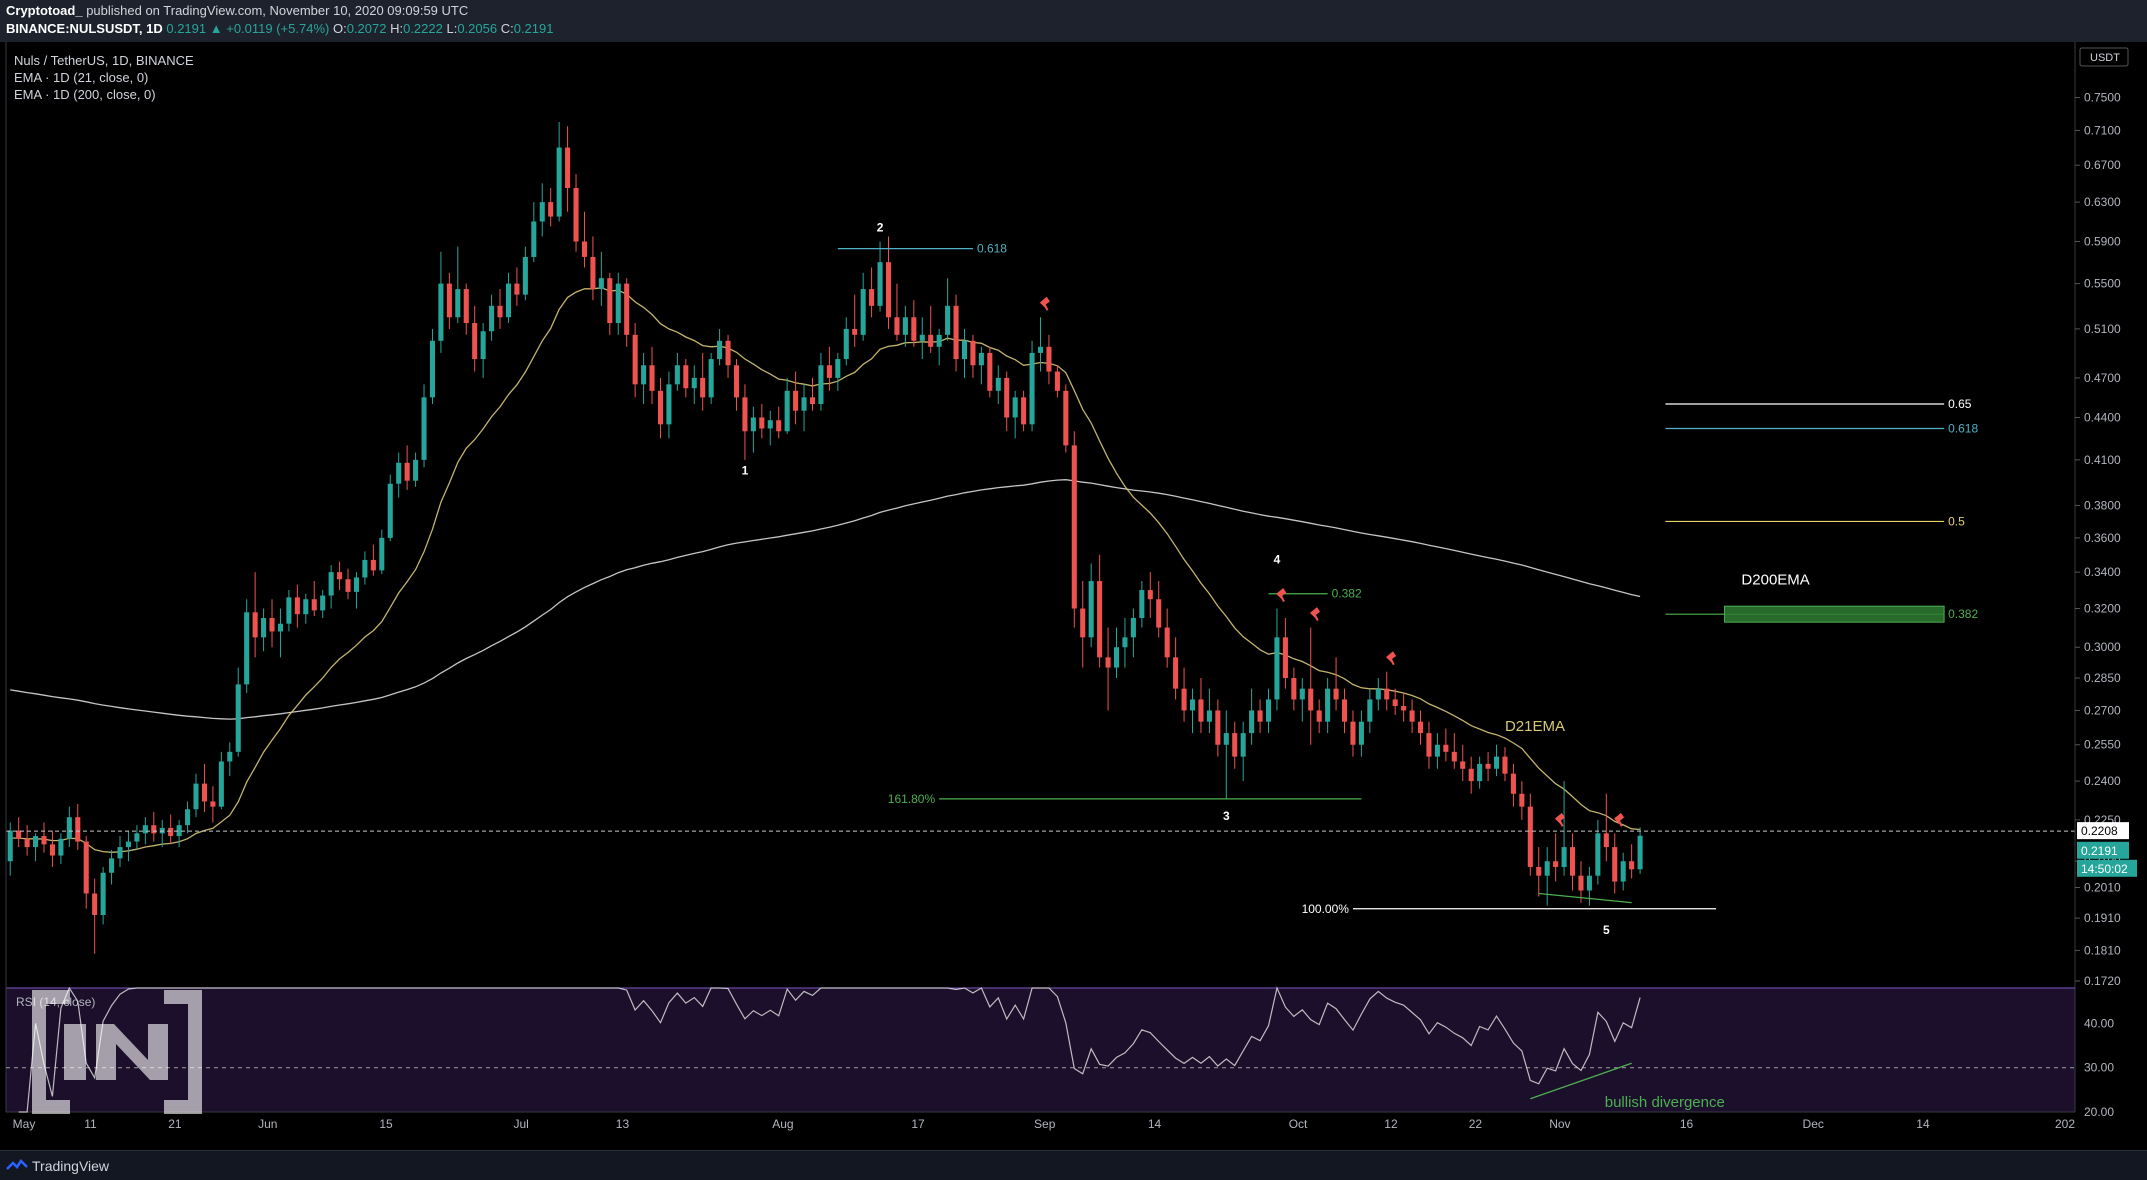 The height and width of the screenshot is (1180, 2147). What do you see at coordinates (1044, 303) in the screenshot?
I see `rejection-marker` at bounding box center [1044, 303].